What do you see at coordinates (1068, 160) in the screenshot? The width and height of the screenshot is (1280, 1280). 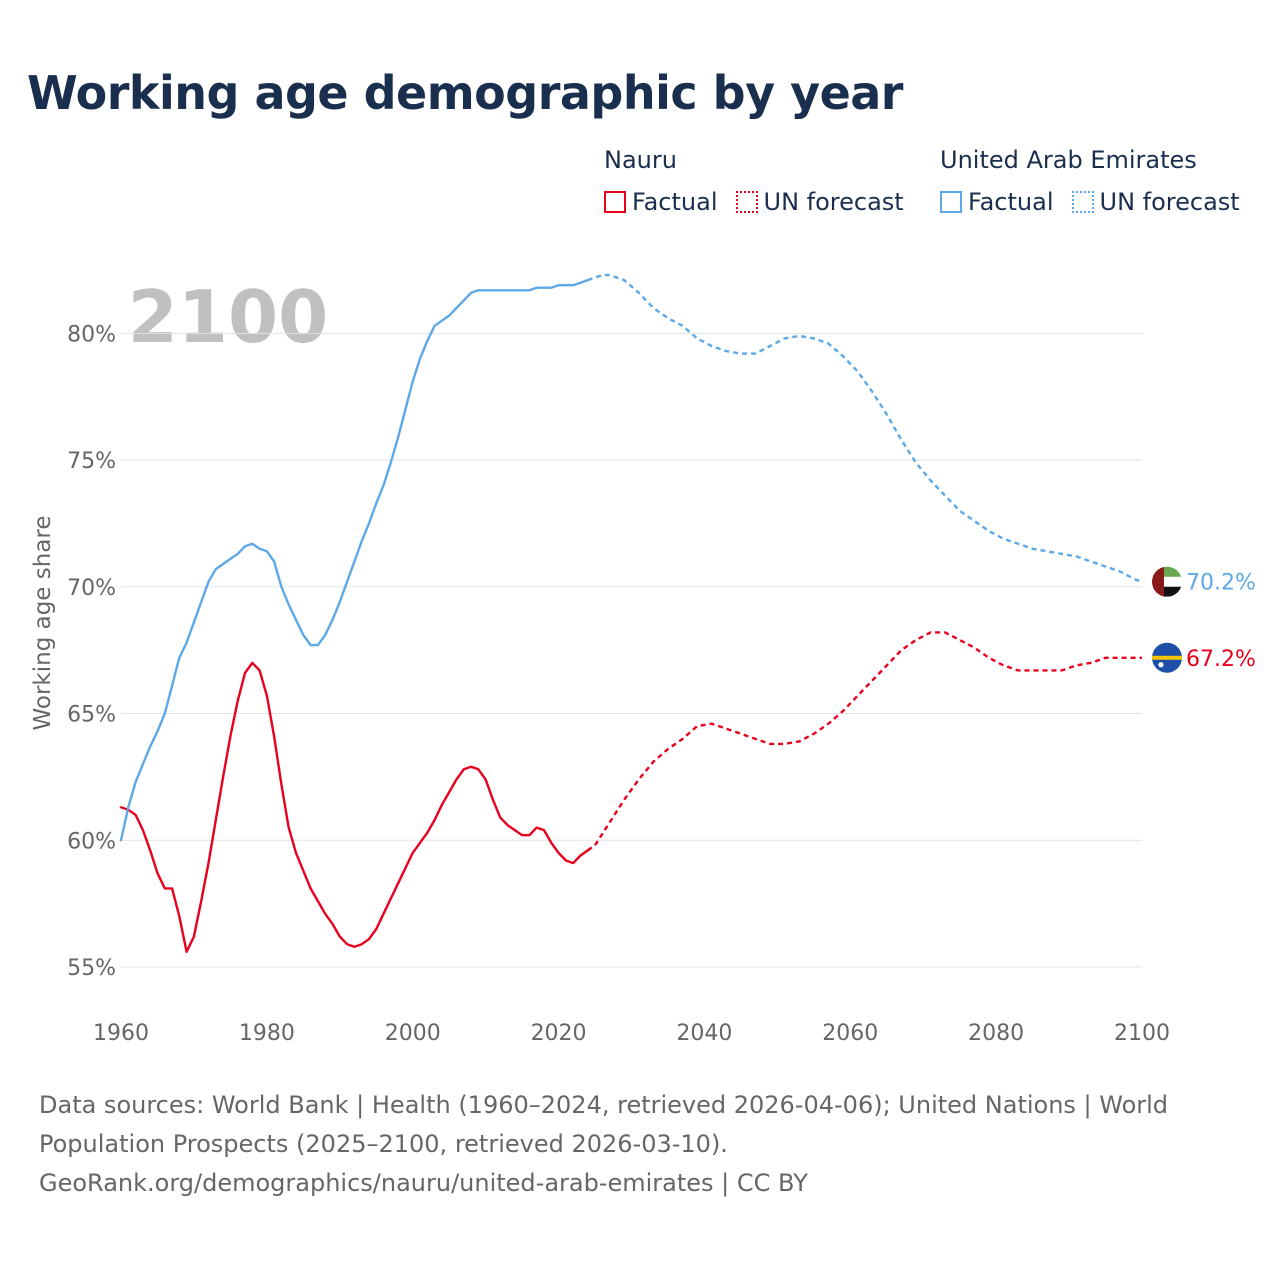 I see `legend-country-name: United Arab Emirates` at bounding box center [1068, 160].